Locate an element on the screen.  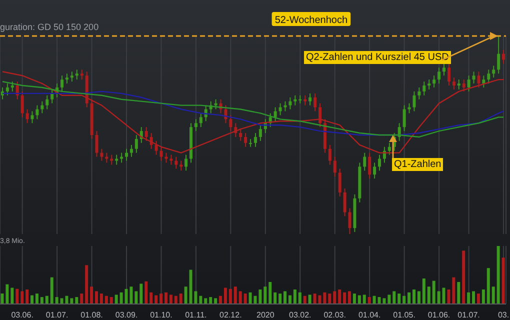
x-tick-label: 03.02. is located at coordinates (300, 315).